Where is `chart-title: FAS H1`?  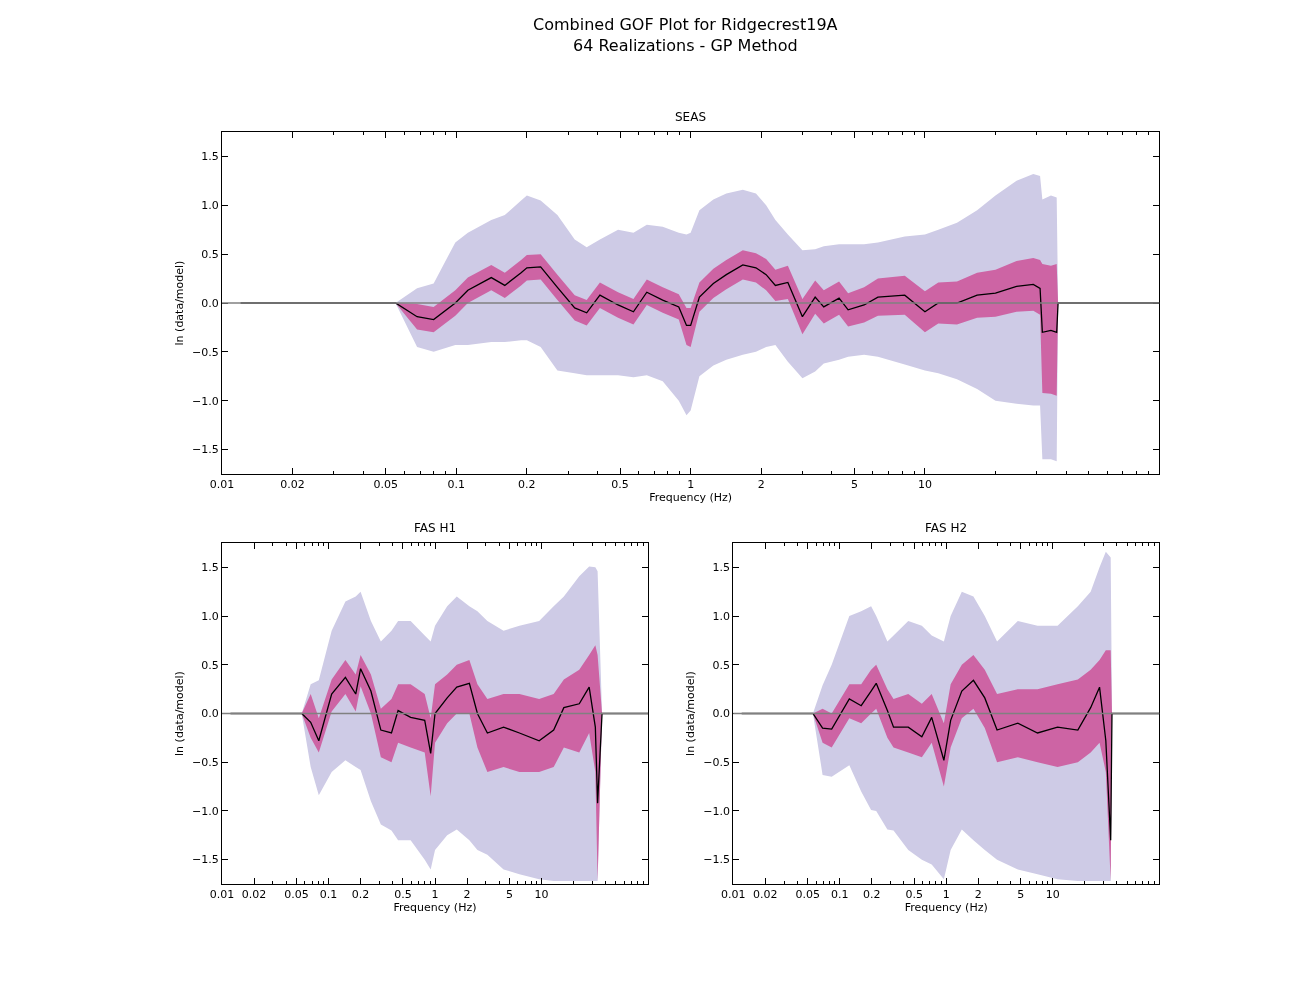 chart-title: FAS H1 is located at coordinates (435, 528).